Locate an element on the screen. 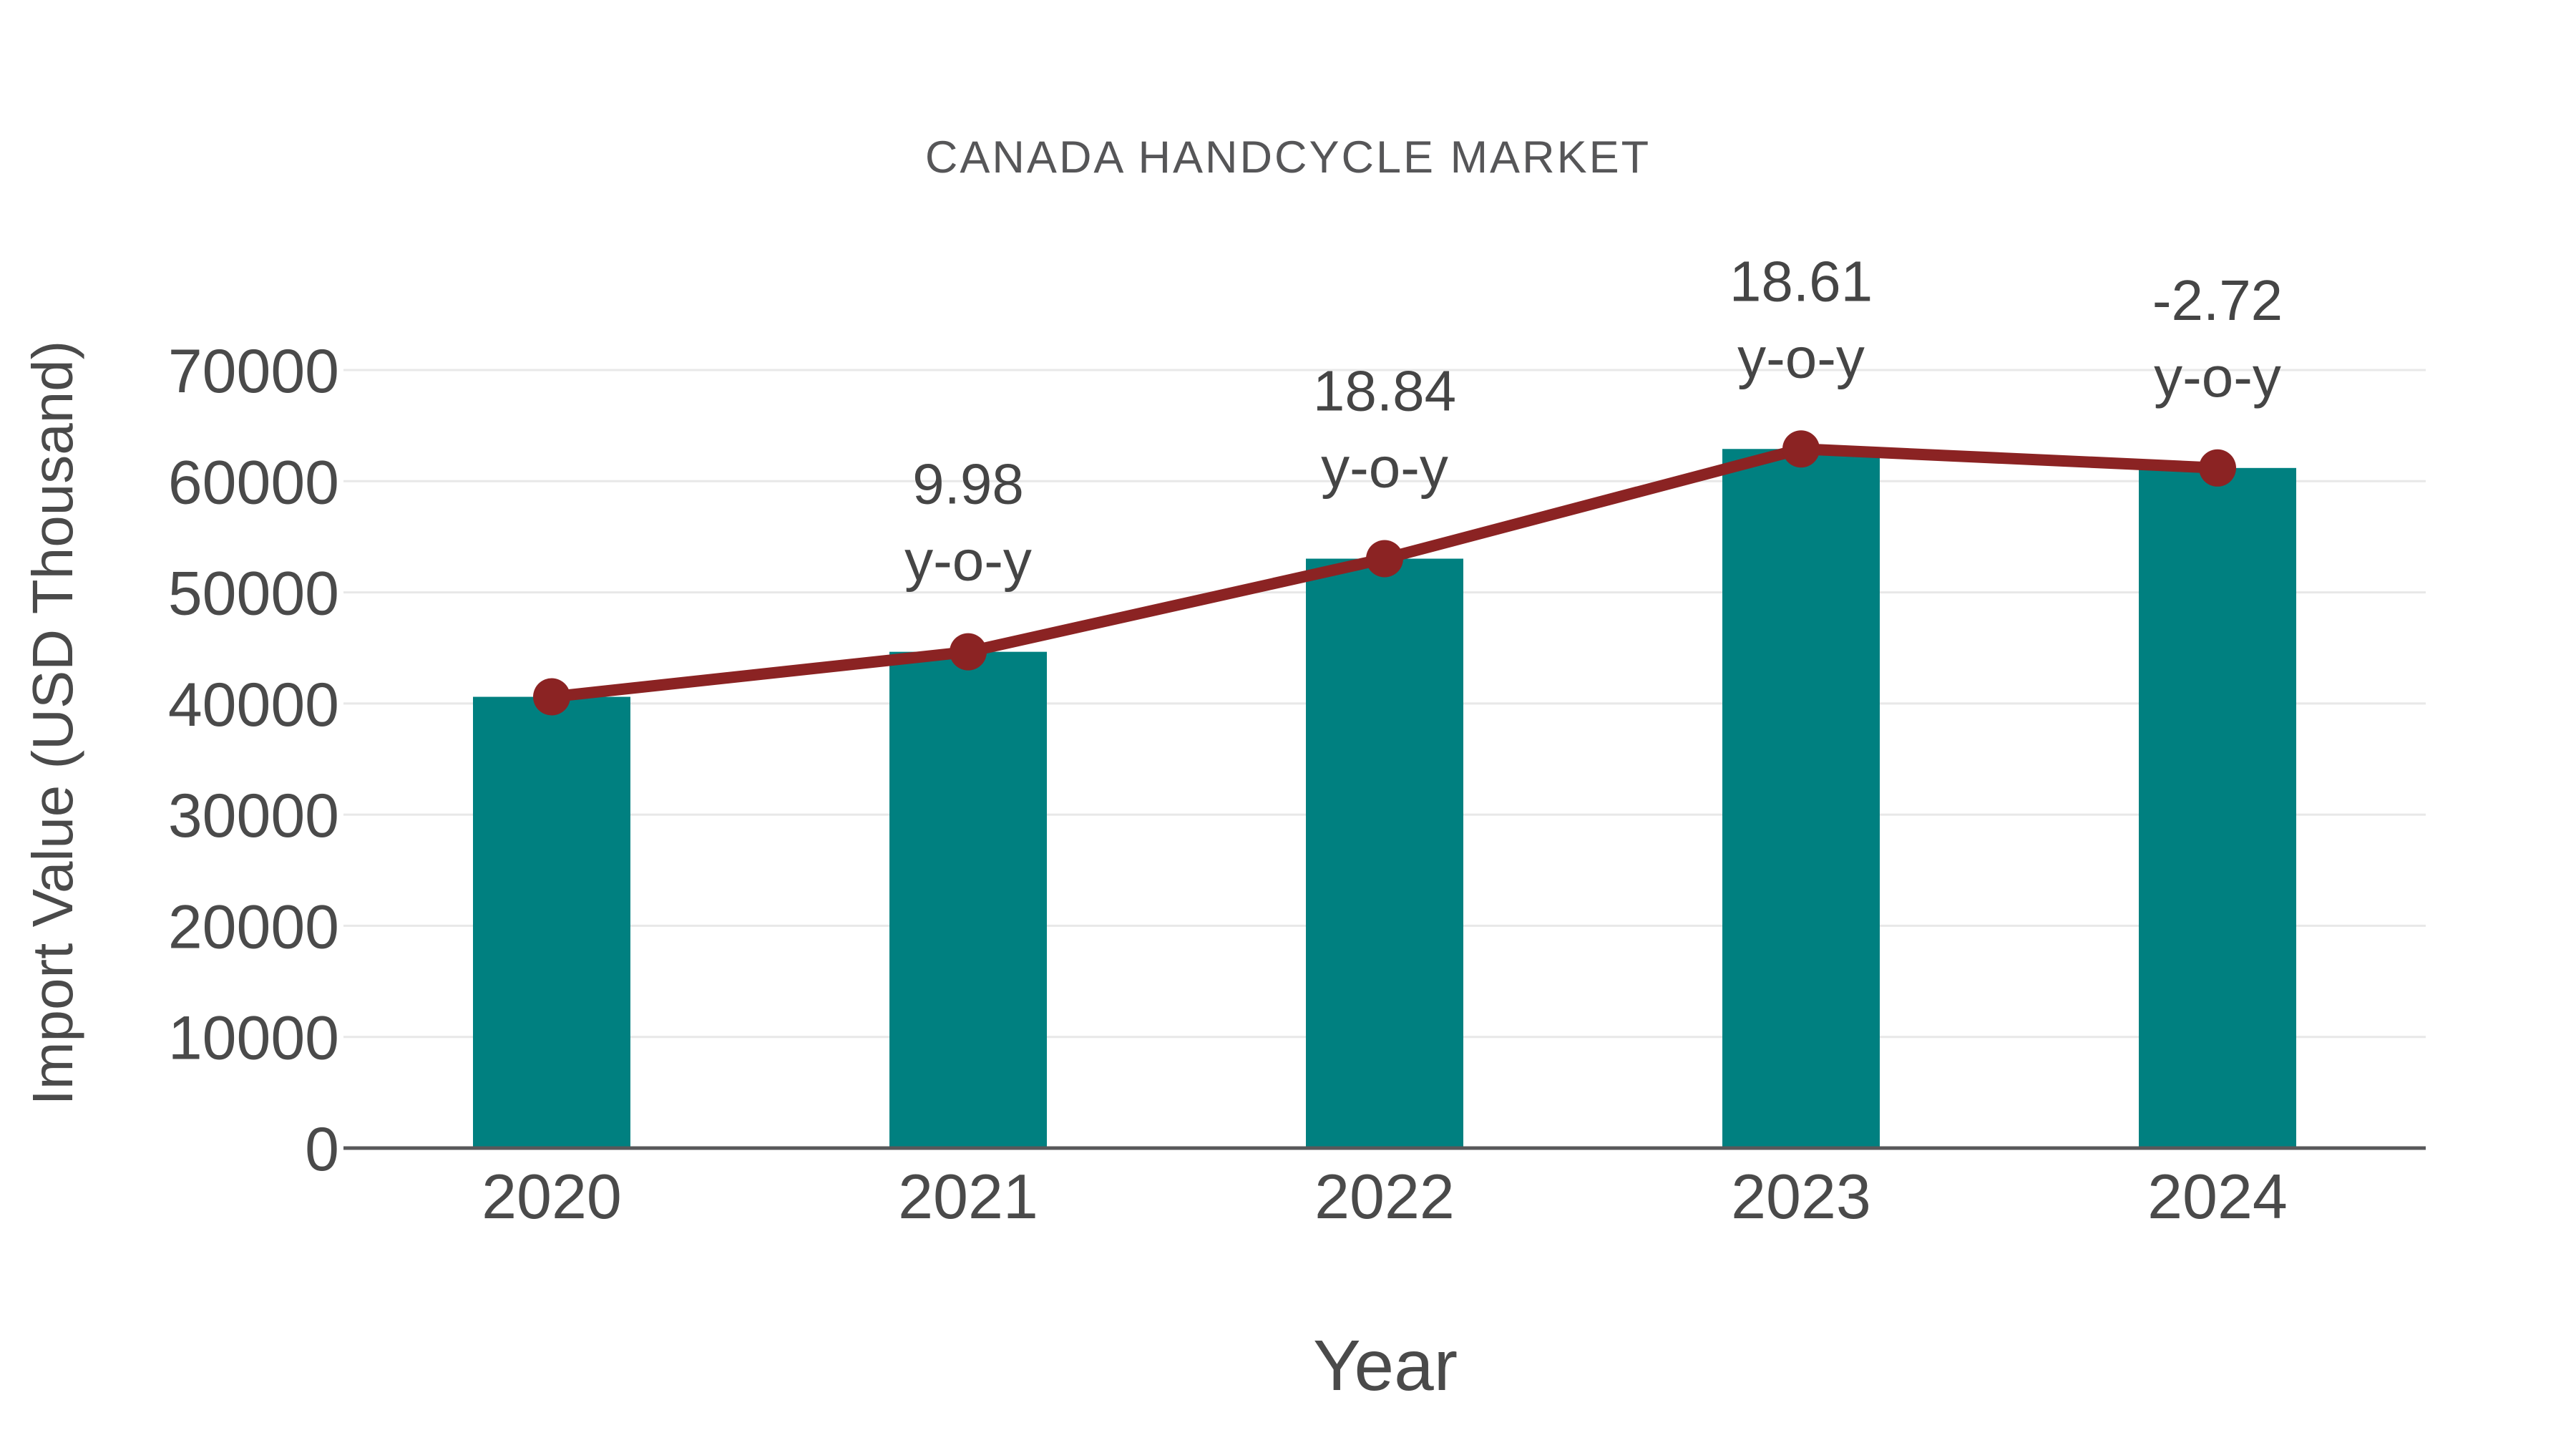 The image size is (2576, 1453). point-labels: 9.98 y-o-y 18.84 y-o-y 18.61 y-o-y -2.72 y-o-y is located at coordinates (1593, 420).